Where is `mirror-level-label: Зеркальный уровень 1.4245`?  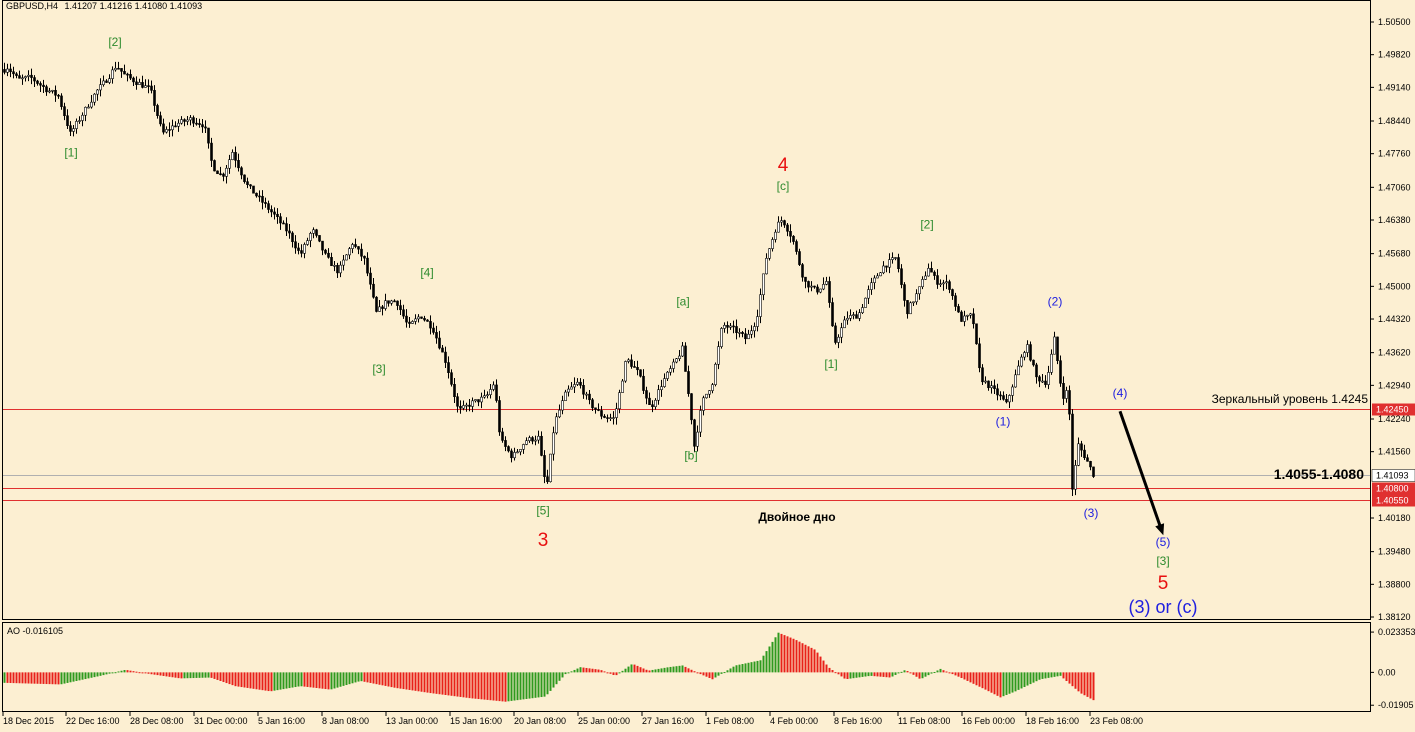 mirror-level-label: Зеркальный уровень 1.4245 is located at coordinates (1290, 399).